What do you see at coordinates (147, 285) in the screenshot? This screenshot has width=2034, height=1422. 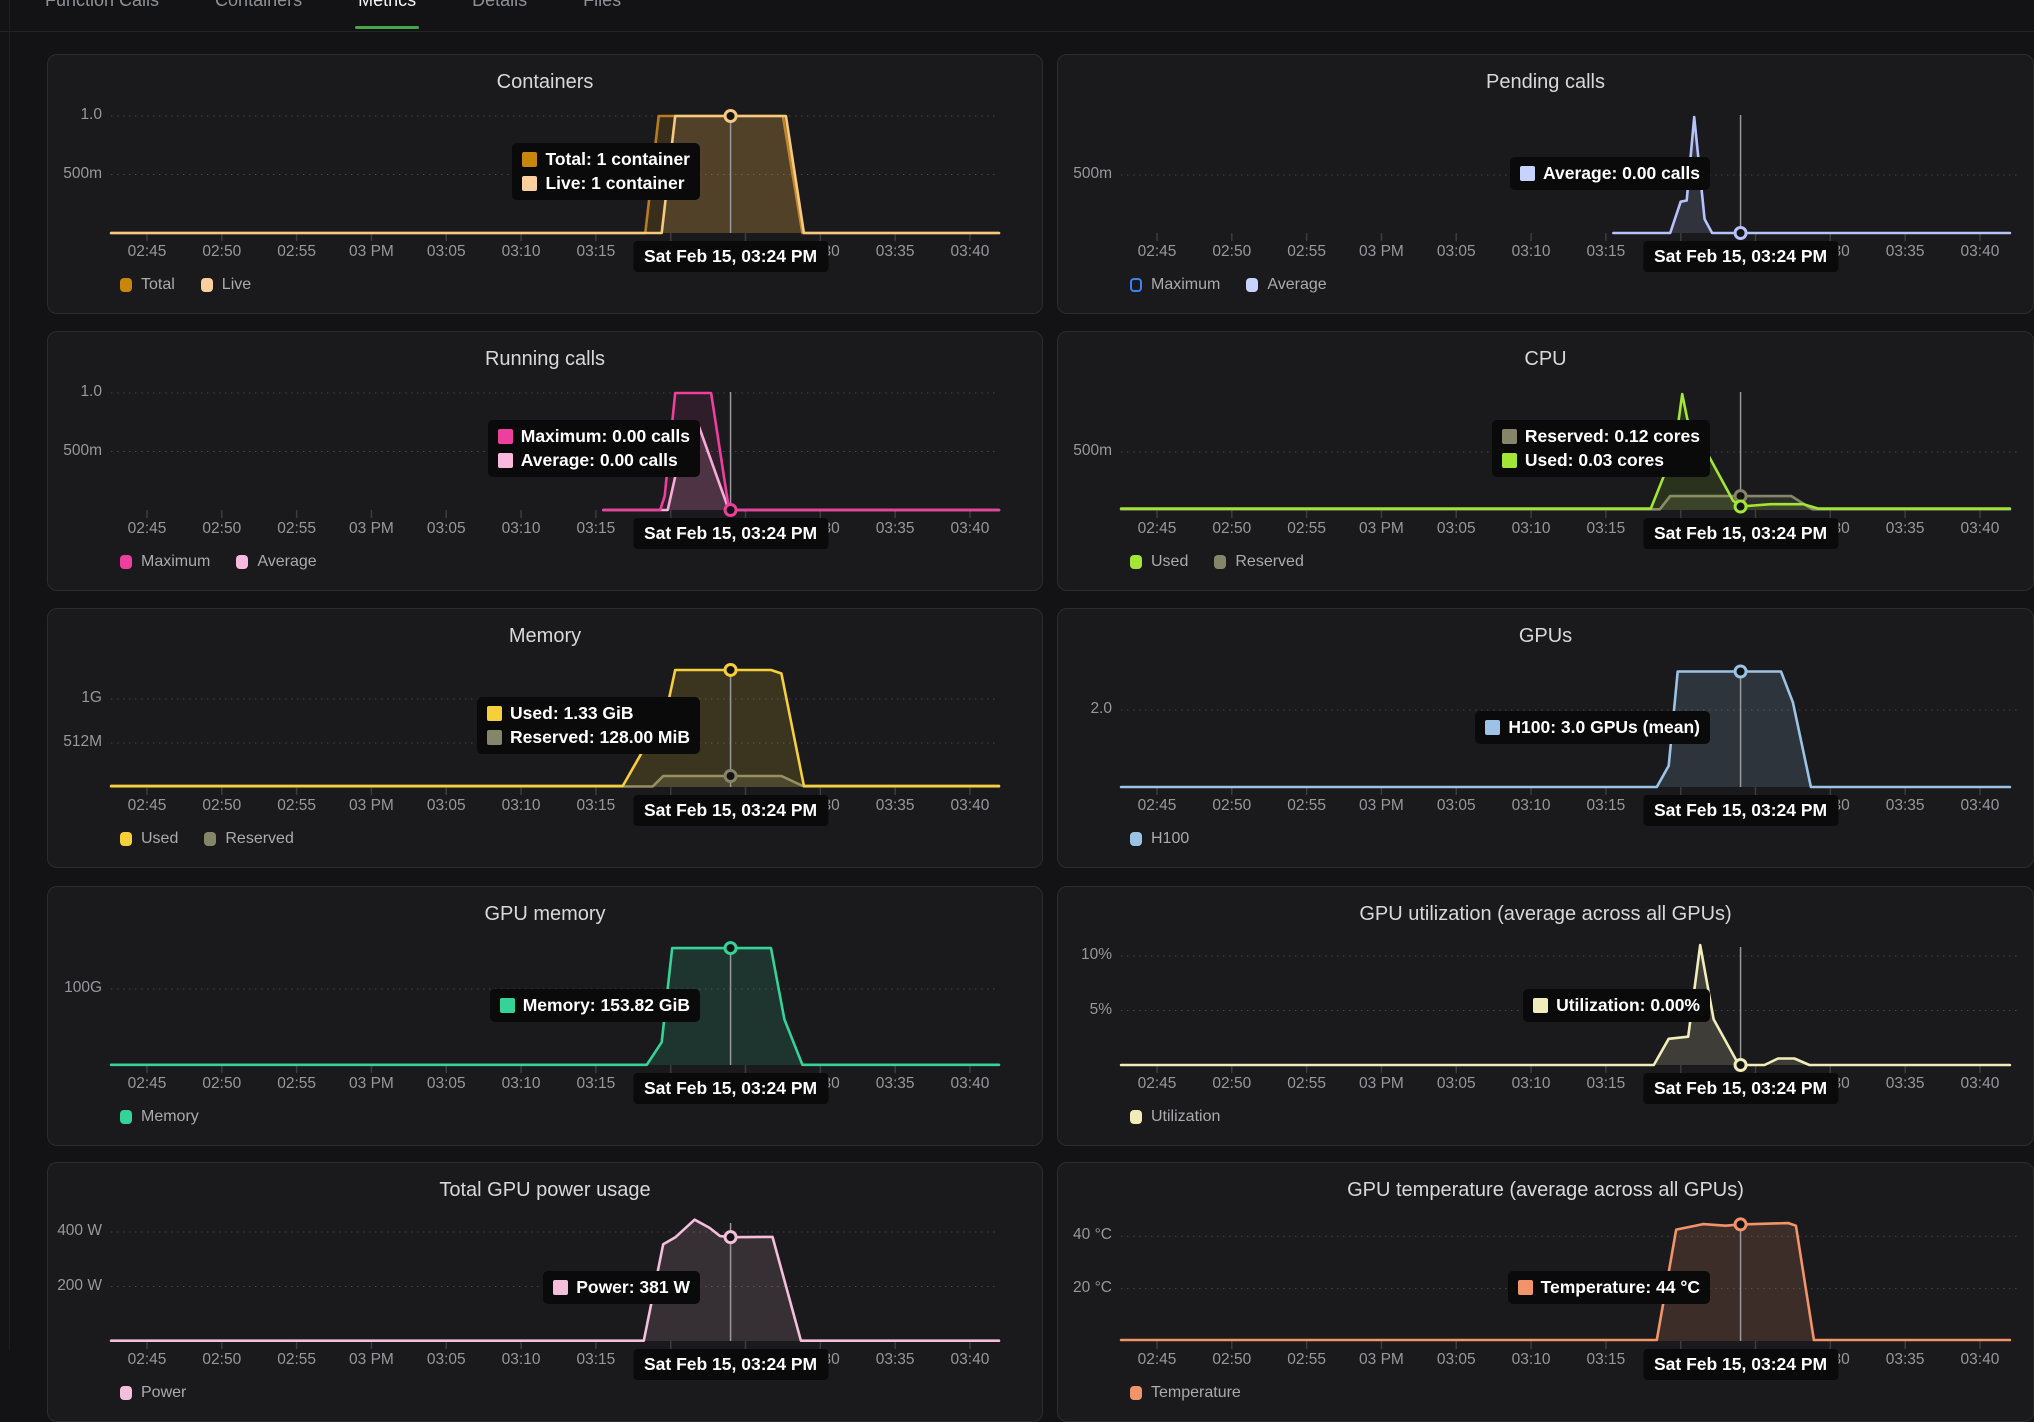 I see `legend-item-total: Total` at bounding box center [147, 285].